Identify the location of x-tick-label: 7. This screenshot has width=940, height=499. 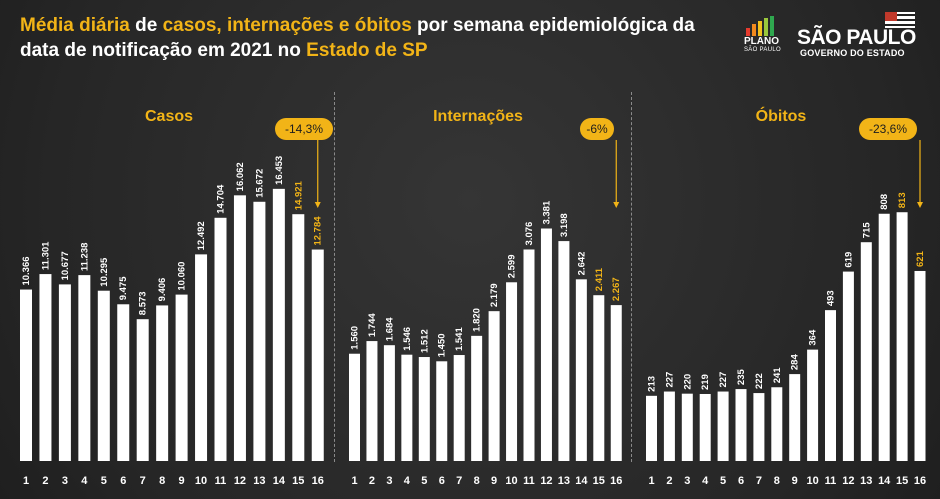
(459, 481).